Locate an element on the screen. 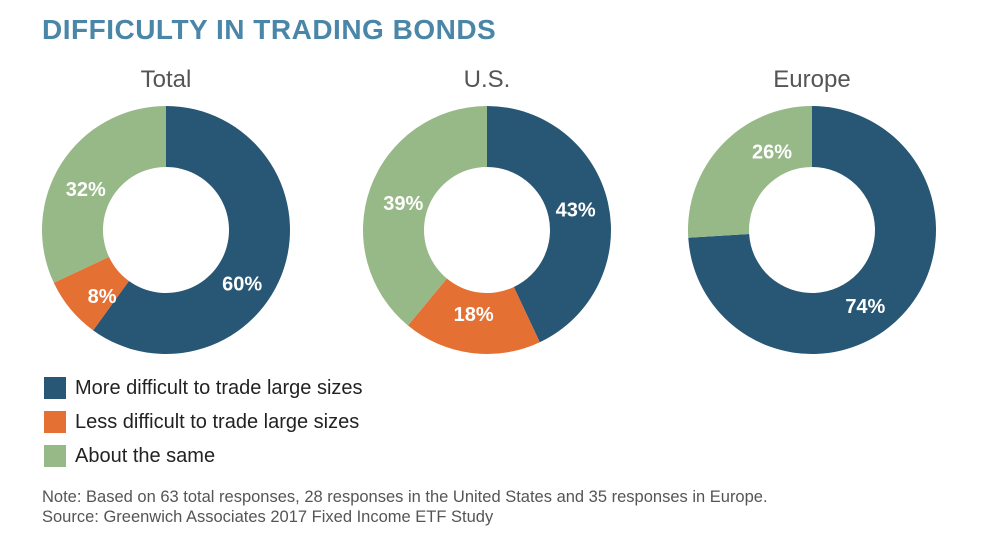 The width and height of the screenshot is (996, 544). data-label: 74% is located at coordinates (865, 307).